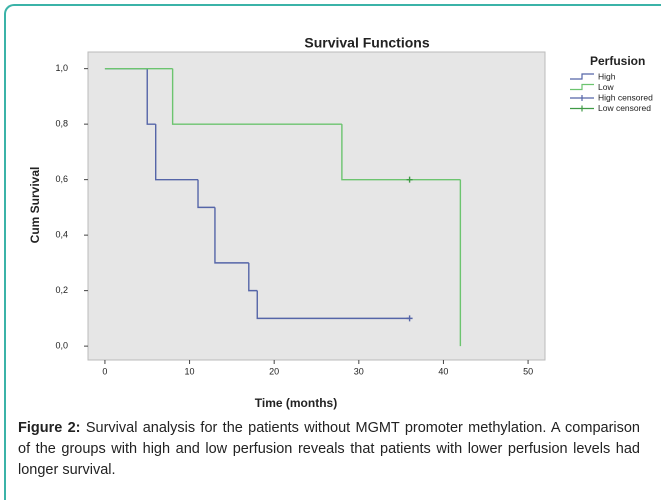 The width and height of the screenshot is (661, 500). I want to click on x-tick-label: 50, so click(528, 371).